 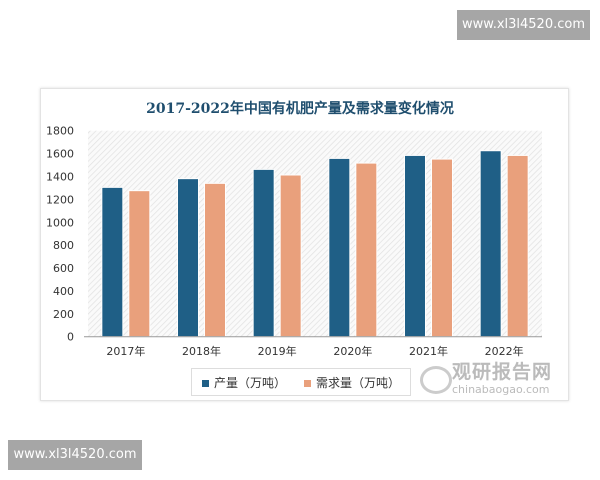 What do you see at coordinates (301, 382) in the screenshot?
I see `legend: 产量（万吨） 需求量（万吨）` at bounding box center [301, 382].